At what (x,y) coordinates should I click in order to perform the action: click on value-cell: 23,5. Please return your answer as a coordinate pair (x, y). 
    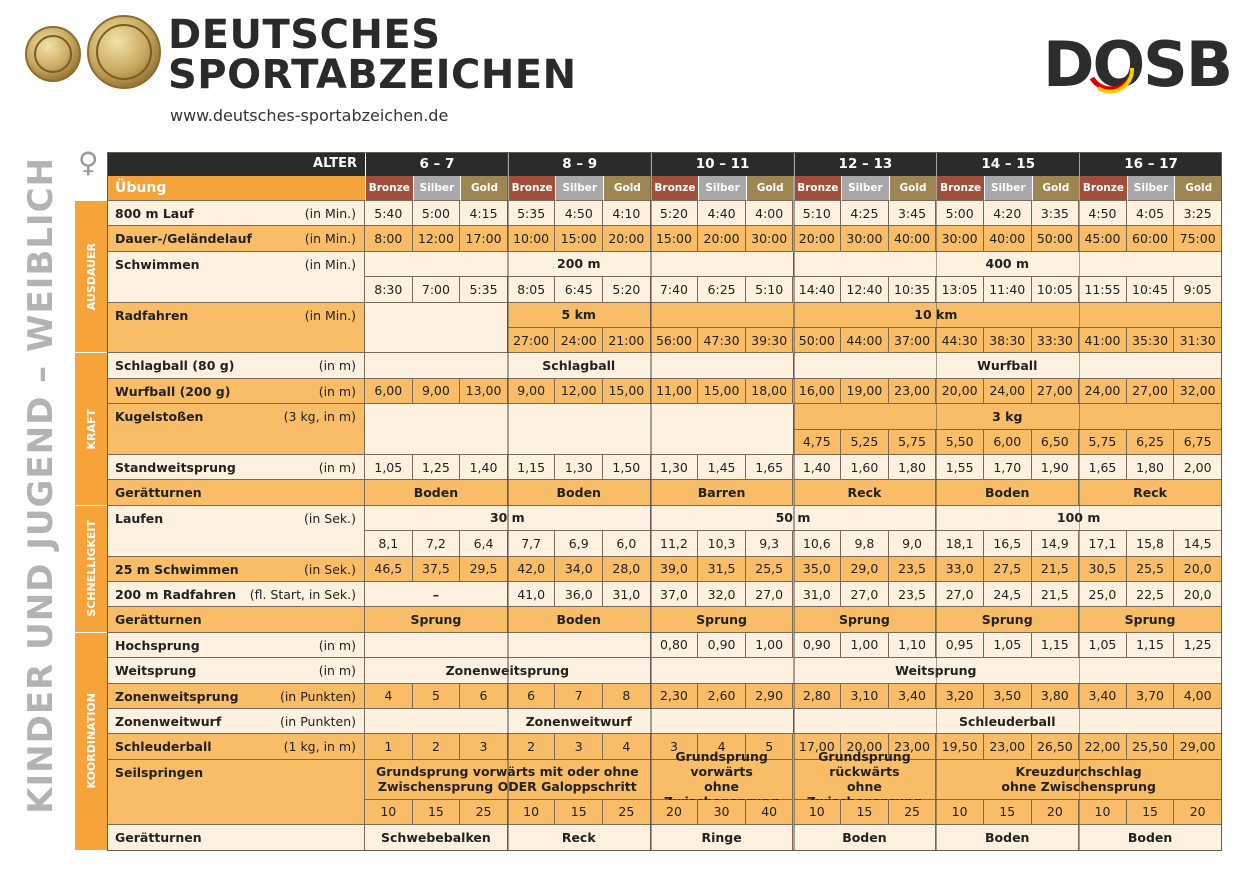
    Looking at the image, I should click on (912, 595).